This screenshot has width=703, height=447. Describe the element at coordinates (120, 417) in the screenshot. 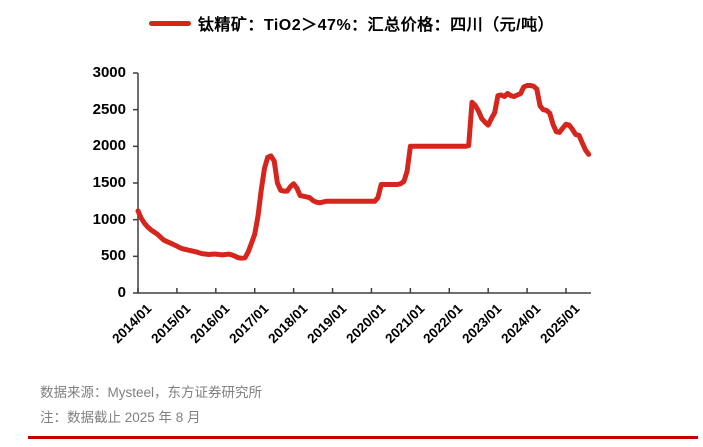

I see `data-cutoff-note: 注：数据截止 2025 年 8 月` at that location.